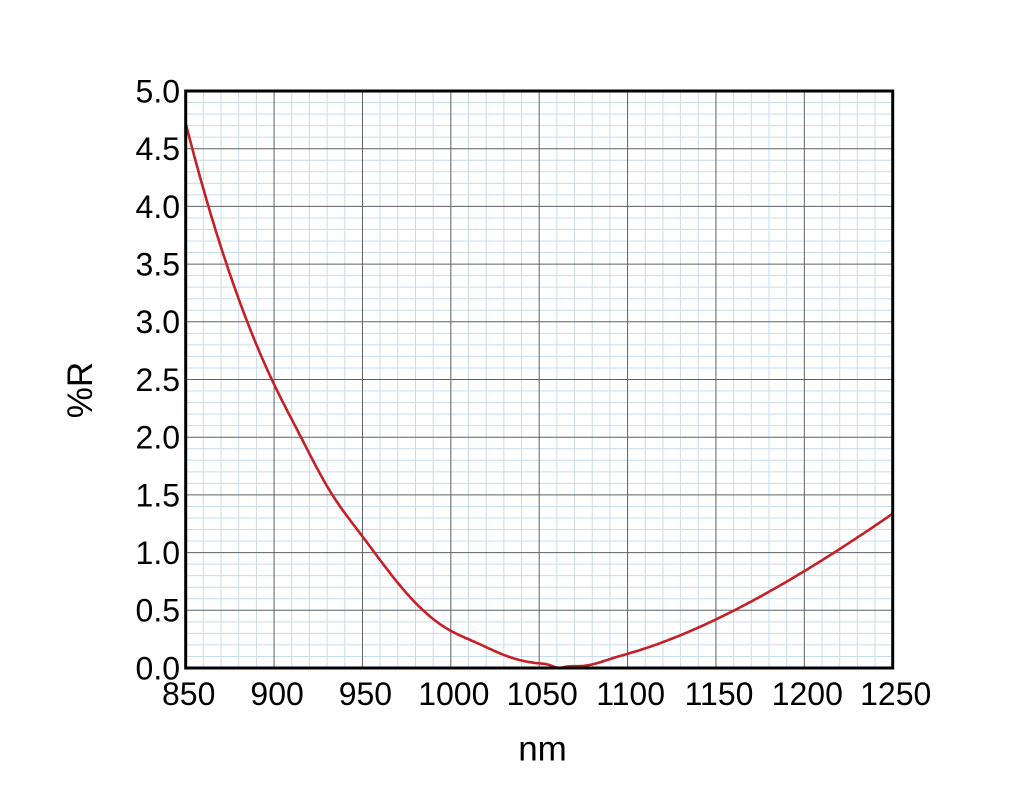 Image resolution: width=1035 pixels, height=805 pixels. Describe the element at coordinates (630, 694) in the screenshot. I see `svg-text: 1100` at that location.